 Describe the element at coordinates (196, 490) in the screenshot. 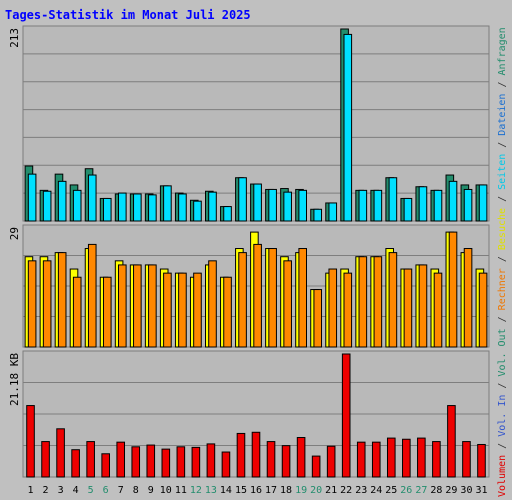

I see `x-tick-label: 12` at that location.